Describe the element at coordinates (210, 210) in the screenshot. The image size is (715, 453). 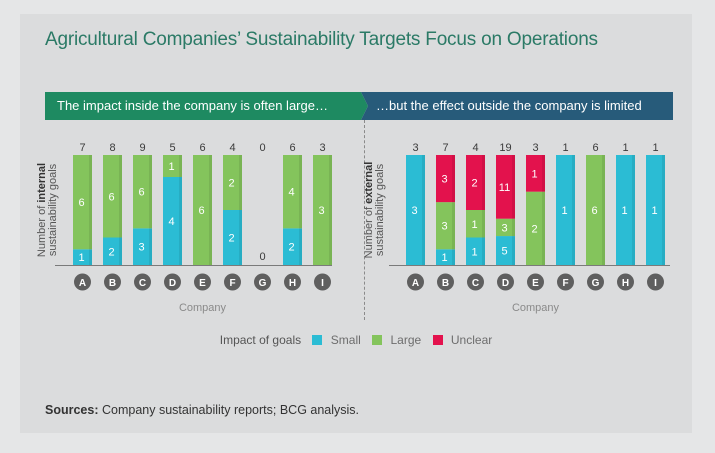
I see `bar-shade-internal-E-large` at that location.